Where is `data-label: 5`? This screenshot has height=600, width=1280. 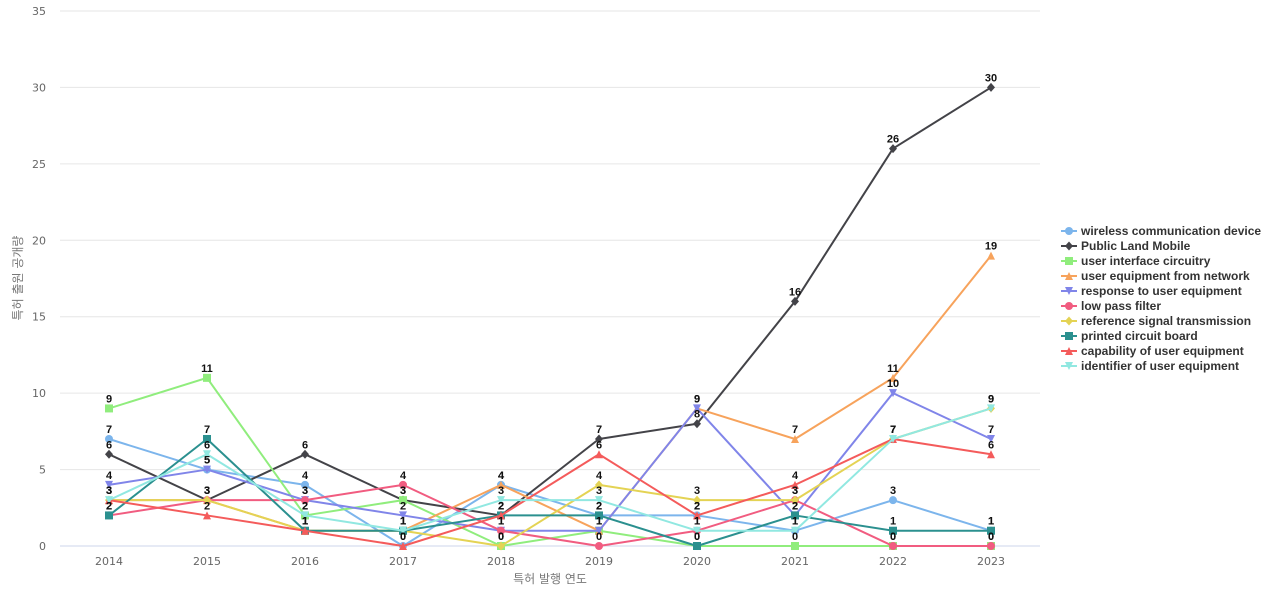 data-label: 5 is located at coordinates (207, 461).